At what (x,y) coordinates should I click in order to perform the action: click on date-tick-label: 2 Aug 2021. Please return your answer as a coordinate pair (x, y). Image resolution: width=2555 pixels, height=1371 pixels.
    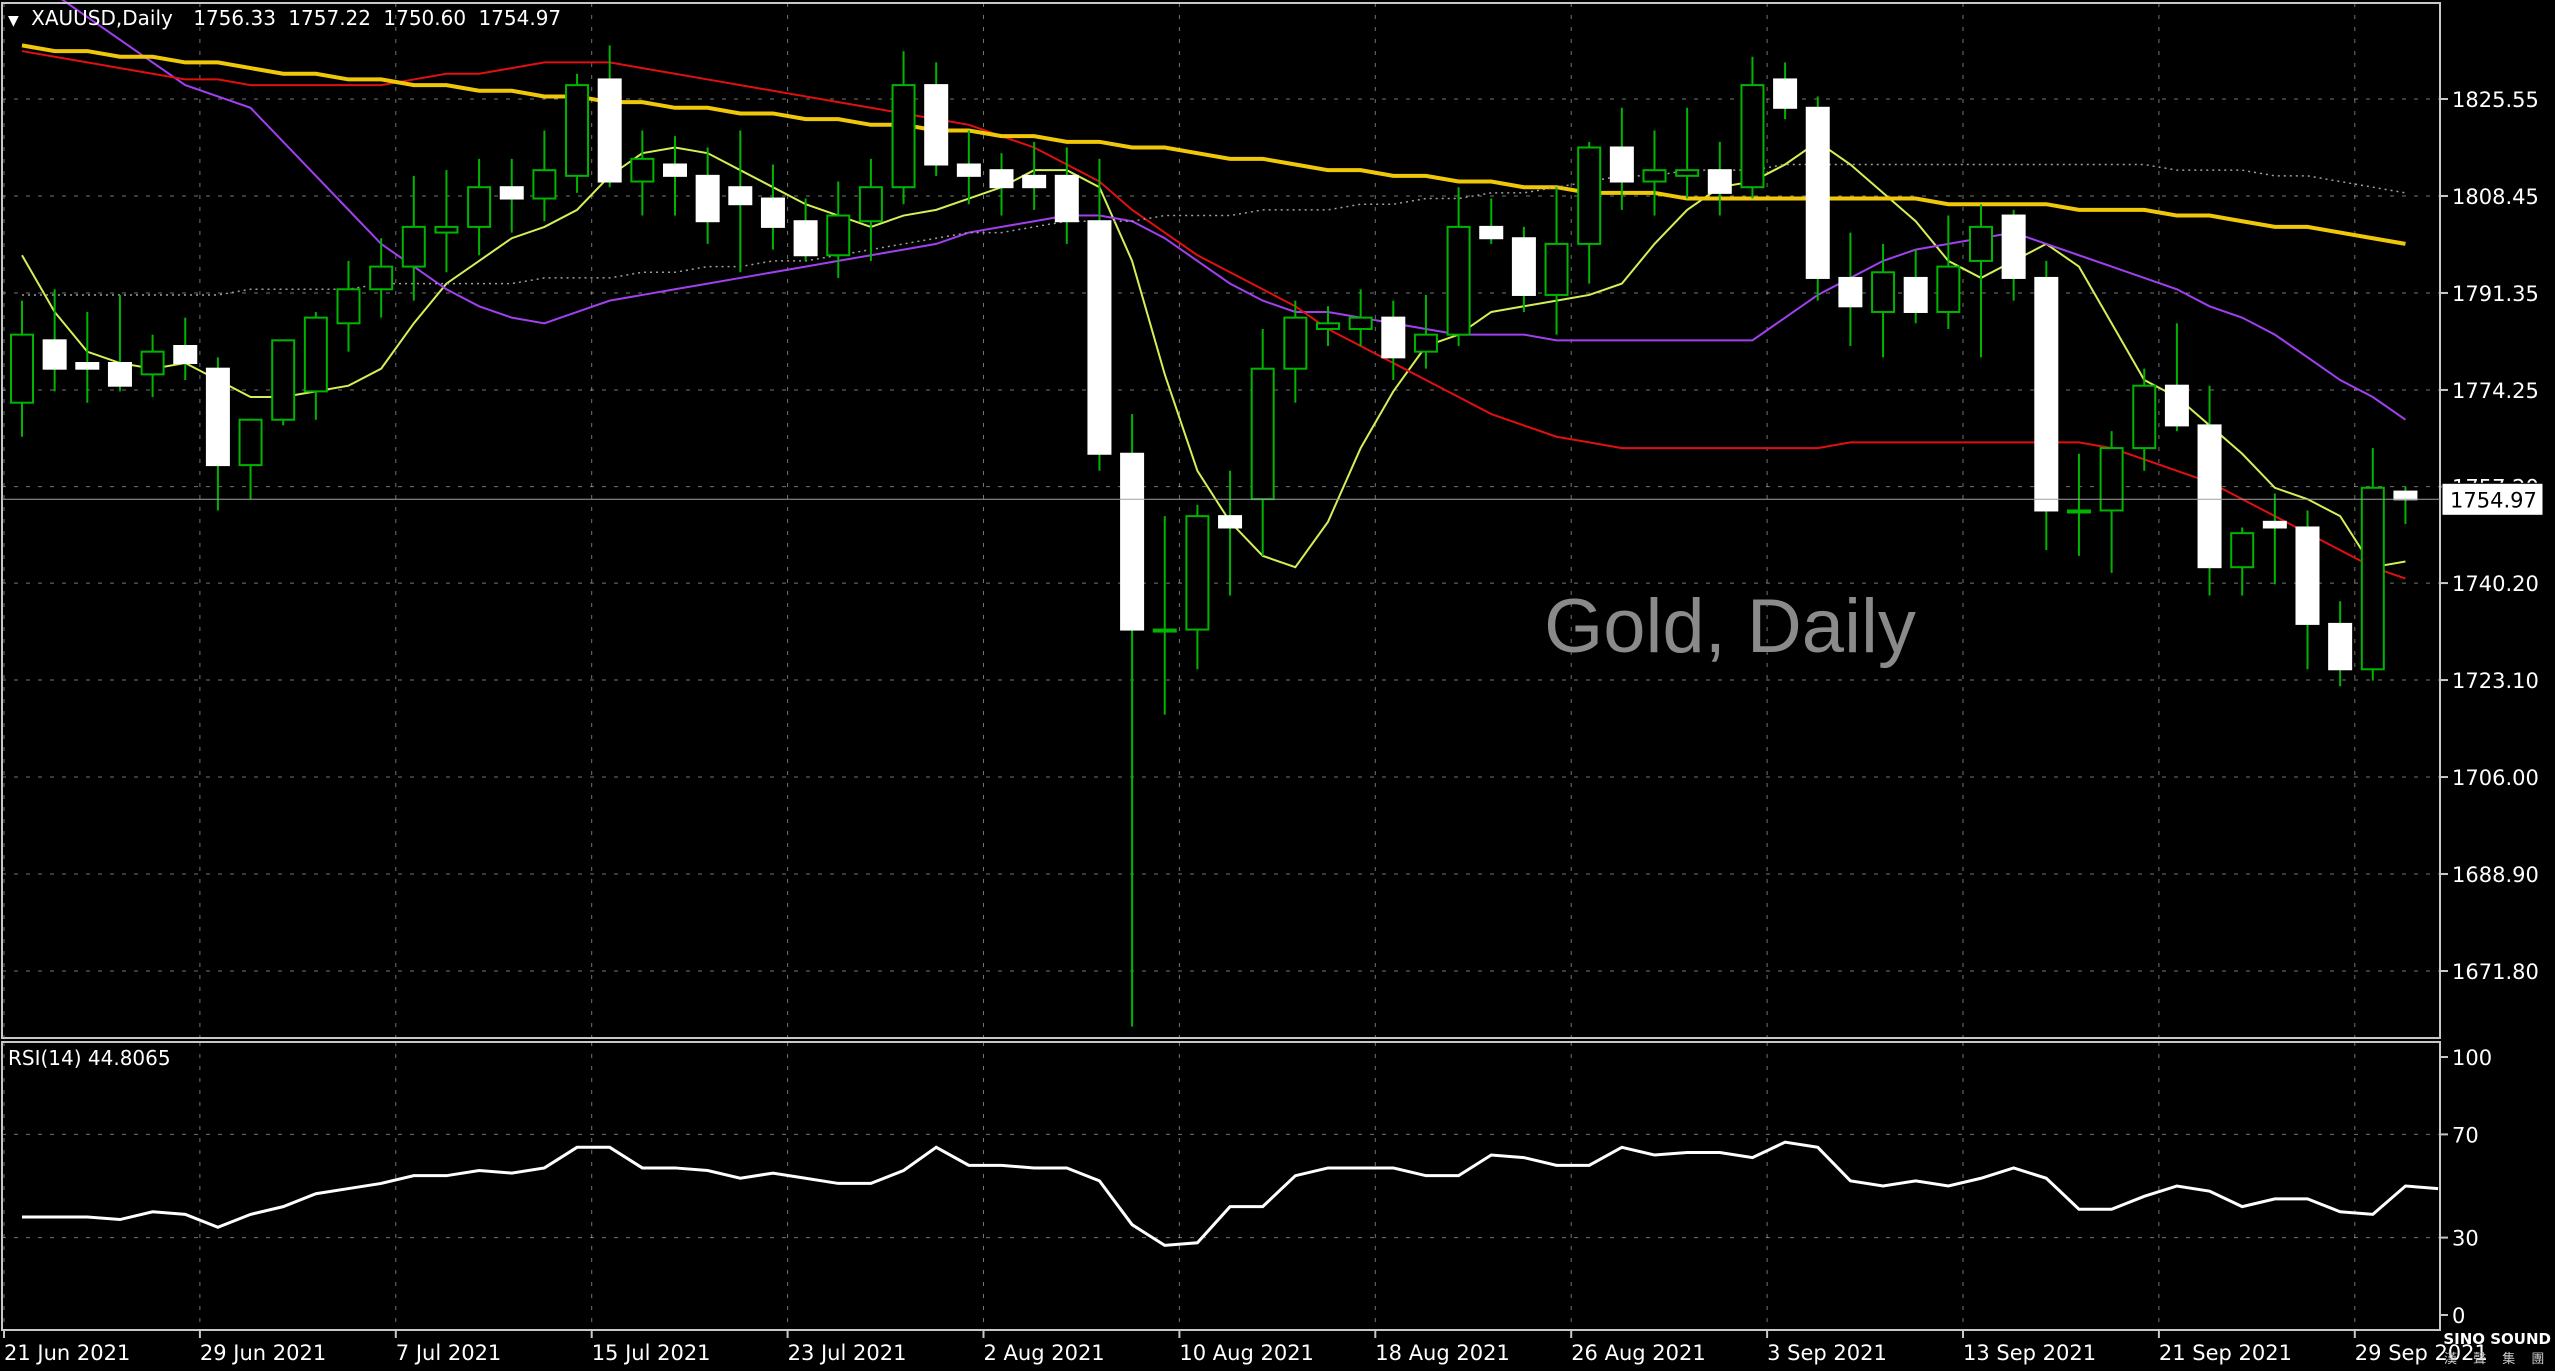
    Looking at the image, I should click on (1044, 1353).